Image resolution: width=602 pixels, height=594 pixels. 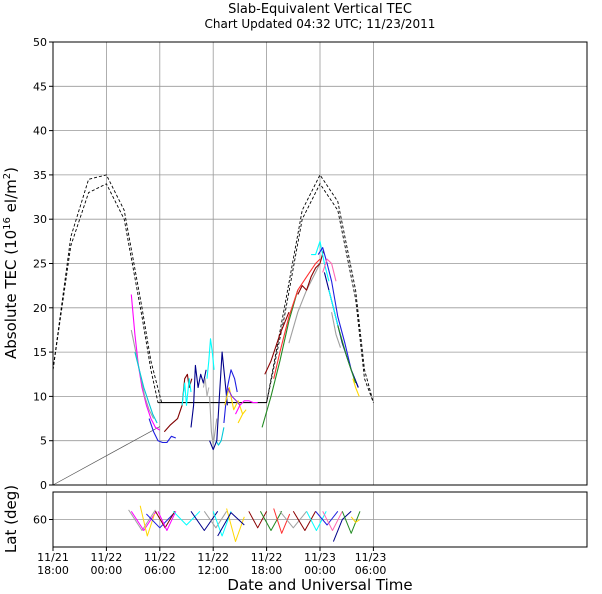 What do you see at coordinates (40, 264) in the screenshot?
I see `y-tick-label-25: 25` at bounding box center [40, 264].